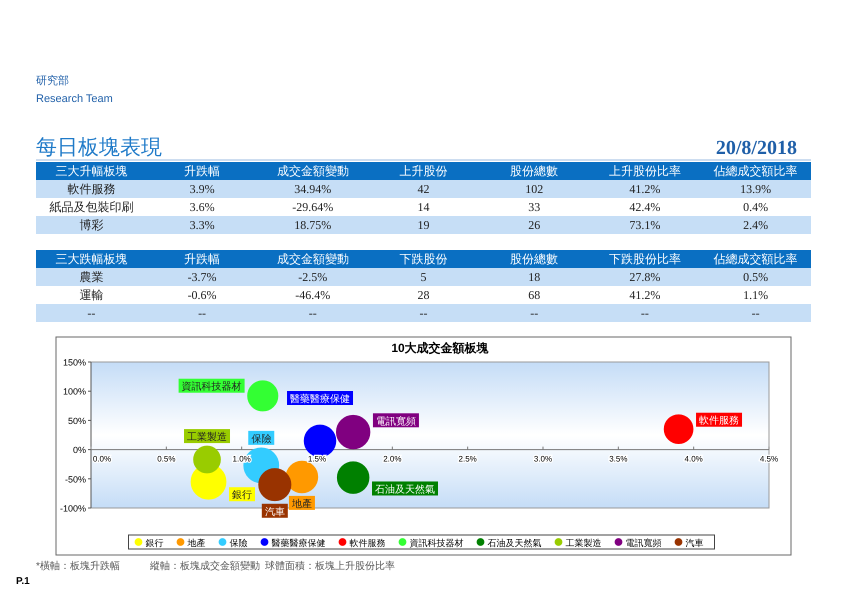 Image resolution: width=842 pixels, height=595 pixels. What do you see at coordinates (302, 504) in the screenshot?
I see `text: 地產` at bounding box center [302, 504].